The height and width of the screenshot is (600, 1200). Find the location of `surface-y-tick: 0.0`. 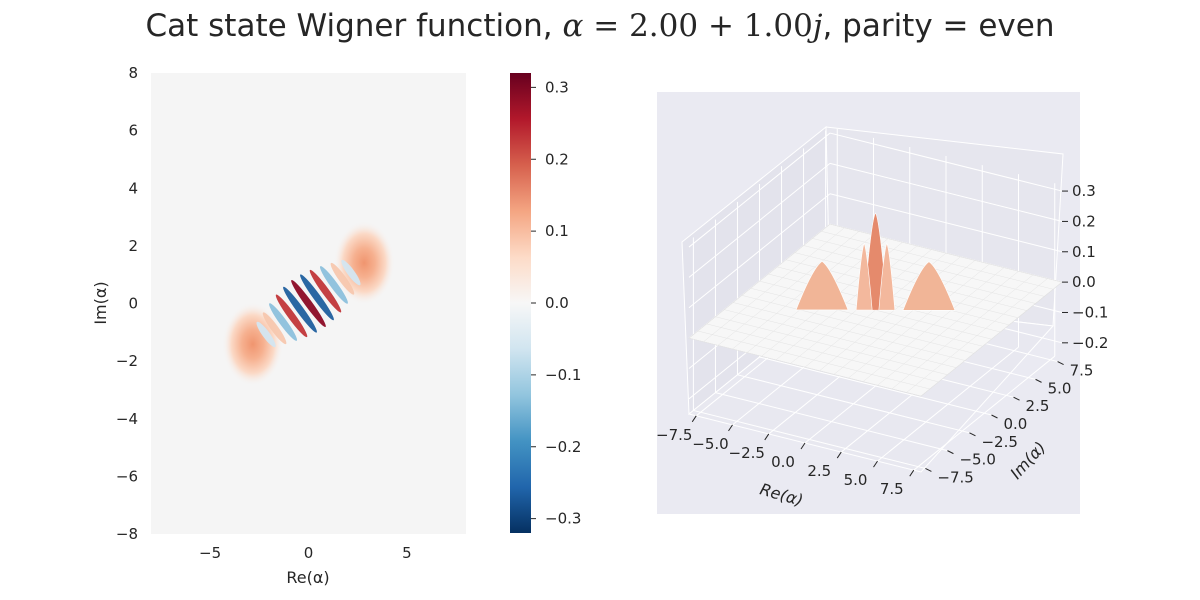

surface-y-tick: 0.0 is located at coordinates (1016, 424).